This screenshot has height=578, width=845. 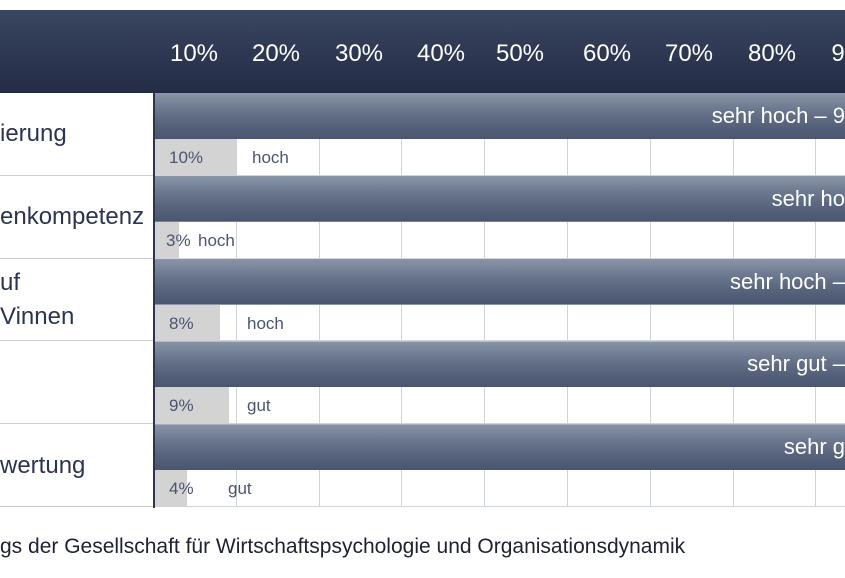 I want to click on main-bar-label: sehr hoch –, so click(x=787, y=281).